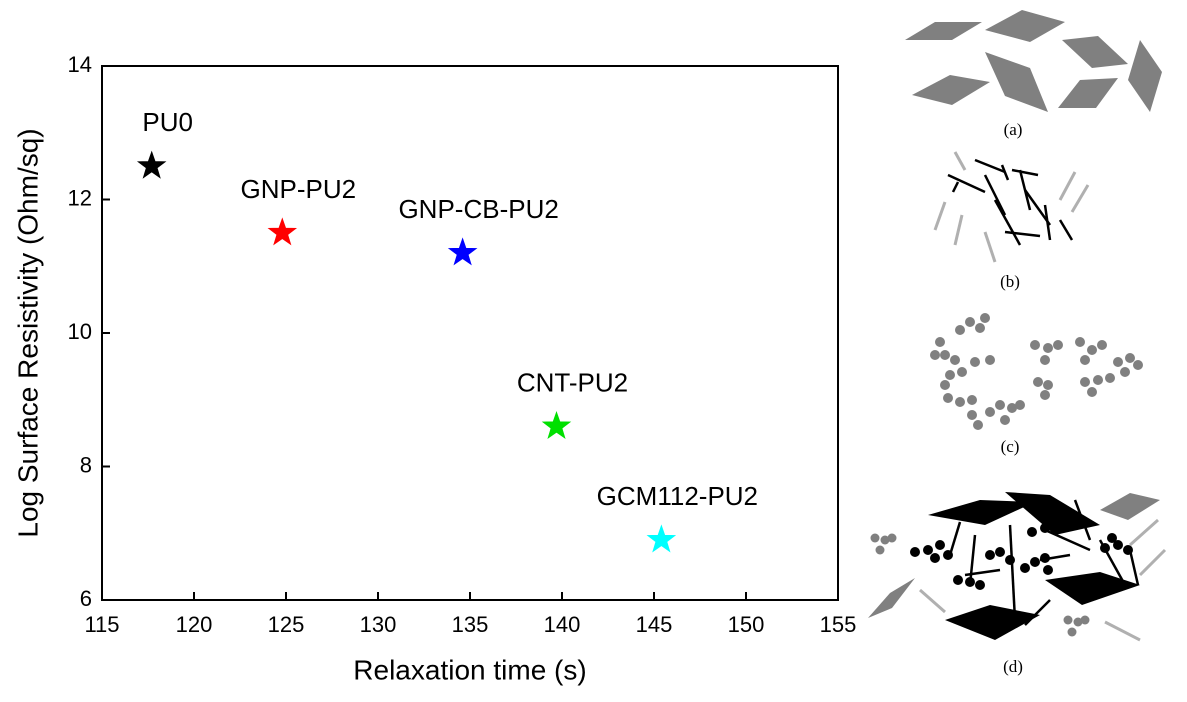 Image resolution: width=1187 pixels, height=702 pixels. Describe the element at coordinates (299, 189) in the screenshot. I see `point-label: GNP-PU2` at that location.